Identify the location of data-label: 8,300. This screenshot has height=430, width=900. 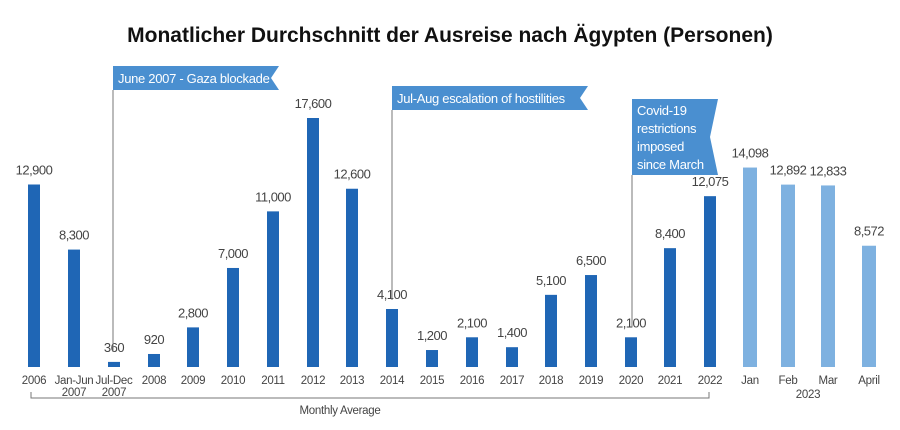
(74, 235).